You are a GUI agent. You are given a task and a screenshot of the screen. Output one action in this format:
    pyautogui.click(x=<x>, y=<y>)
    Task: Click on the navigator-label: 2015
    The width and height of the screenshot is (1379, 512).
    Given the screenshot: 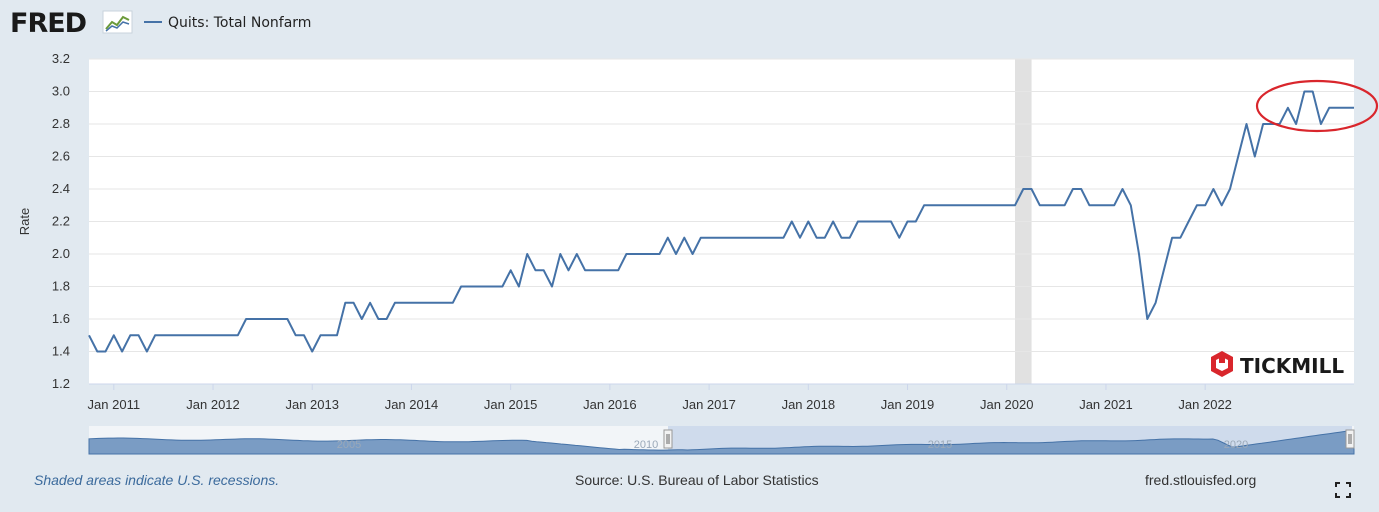 What is the action you would take?
    pyautogui.click(x=940, y=445)
    